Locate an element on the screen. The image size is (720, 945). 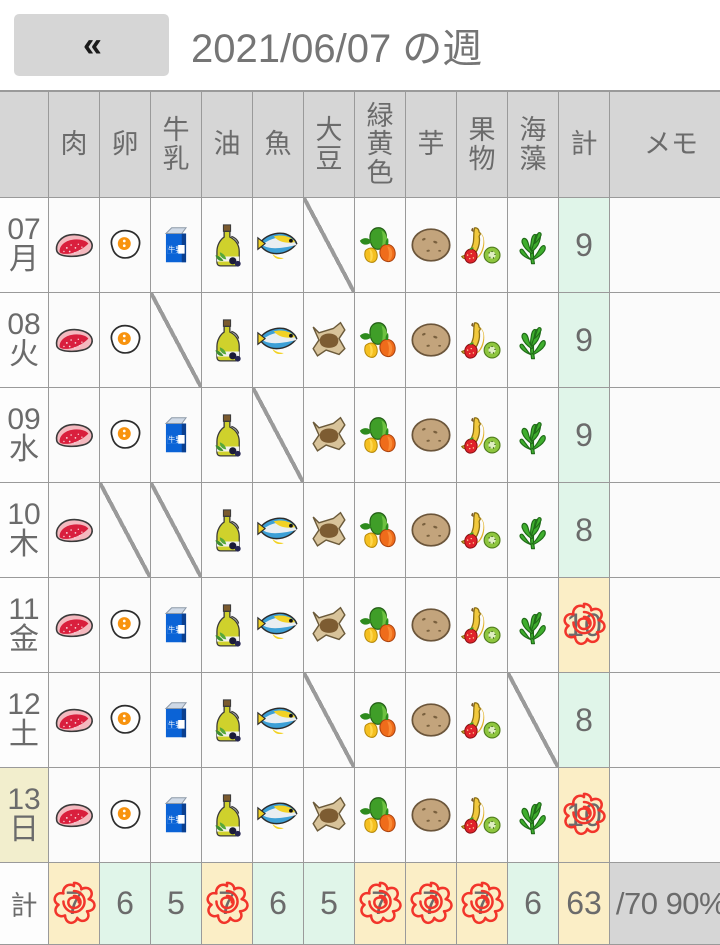
cell-09-meat is located at coordinates (74, 435).